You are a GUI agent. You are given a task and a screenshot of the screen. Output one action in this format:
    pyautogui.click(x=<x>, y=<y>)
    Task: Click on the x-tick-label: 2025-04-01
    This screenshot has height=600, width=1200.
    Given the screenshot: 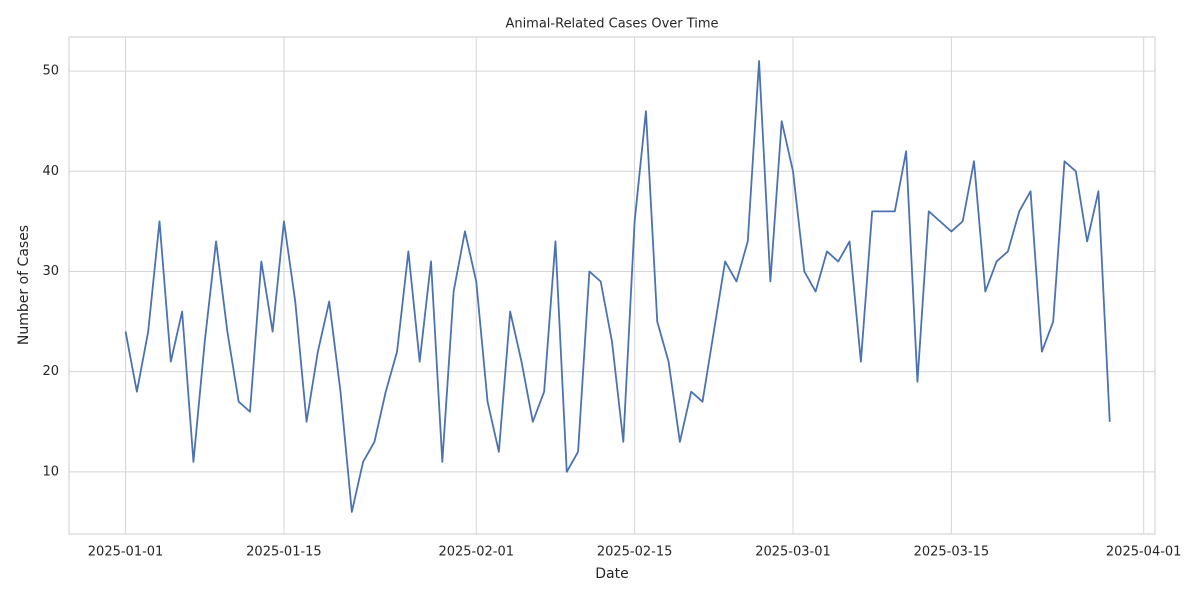 What is the action you would take?
    pyautogui.click(x=1144, y=552)
    